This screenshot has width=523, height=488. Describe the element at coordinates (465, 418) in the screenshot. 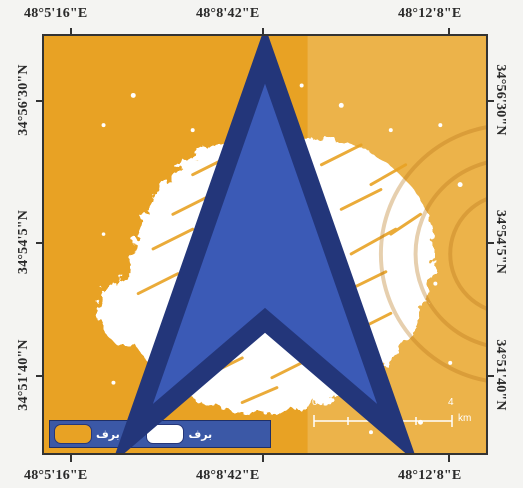

I see `scale-label-unit: km` at that location.